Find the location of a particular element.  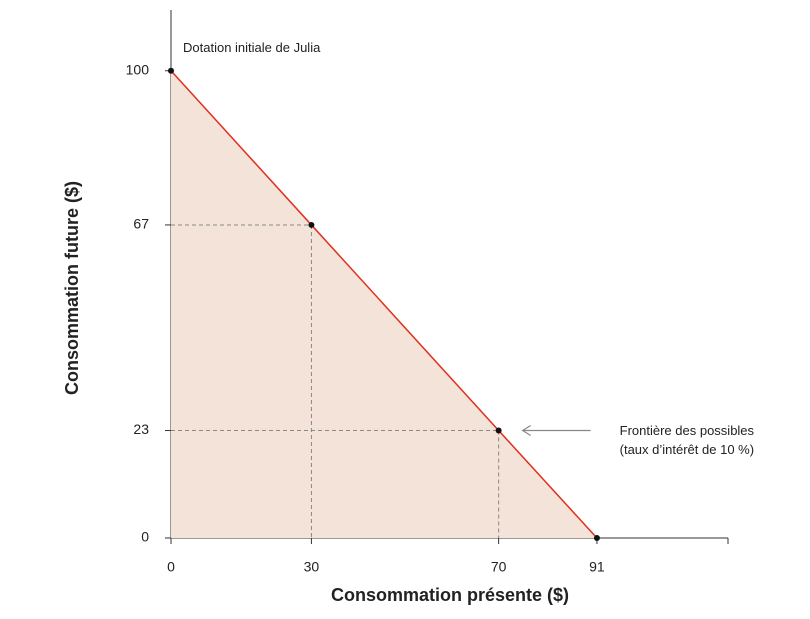

x-axis-title: Consommation présente ($) is located at coordinates (450, 595).